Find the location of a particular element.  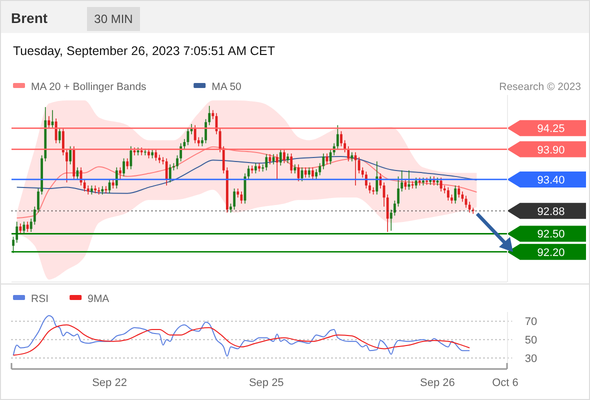

x-tick-label: Oct 6 is located at coordinates (505, 383).